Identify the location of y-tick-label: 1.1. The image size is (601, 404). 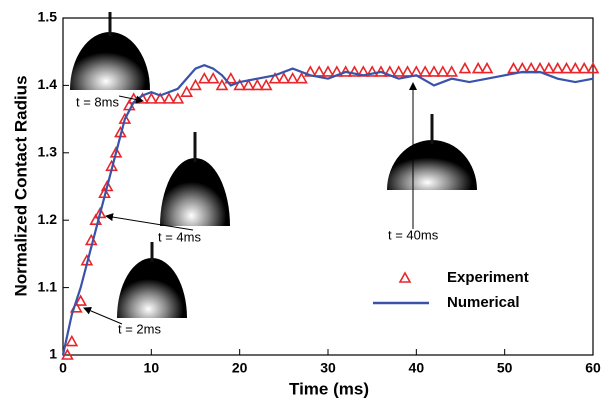
(48, 286).